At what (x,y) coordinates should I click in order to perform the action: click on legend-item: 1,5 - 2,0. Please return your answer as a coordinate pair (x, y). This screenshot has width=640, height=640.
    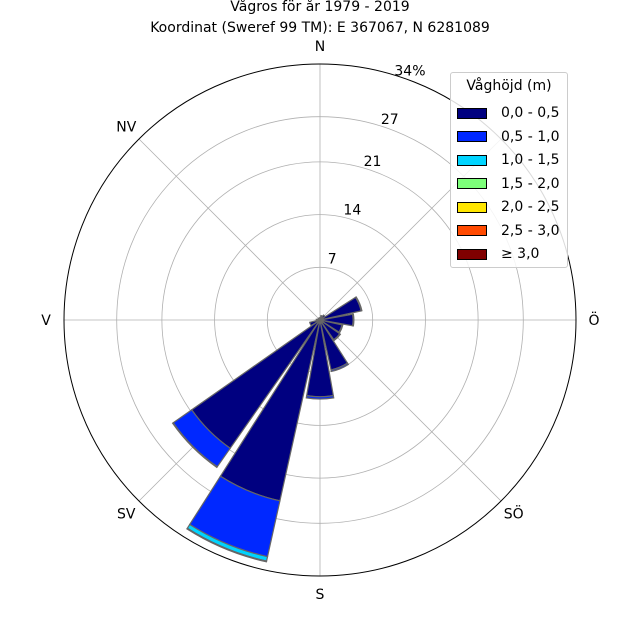
    Looking at the image, I should click on (508, 184).